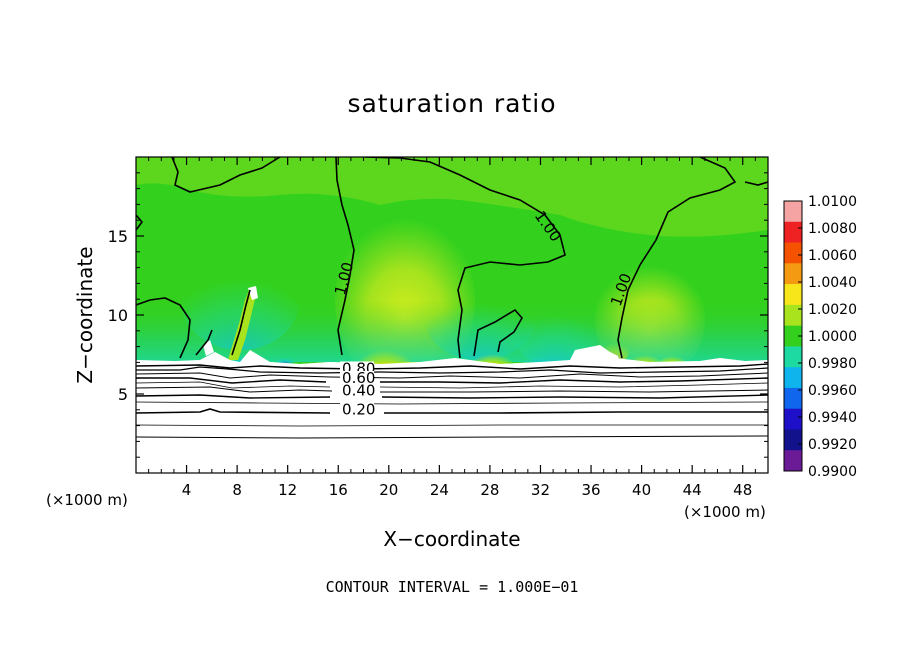  Describe the element at coordinates (451, 103) in the screenshot. I see `chart-title: saturation ratio` at that location.